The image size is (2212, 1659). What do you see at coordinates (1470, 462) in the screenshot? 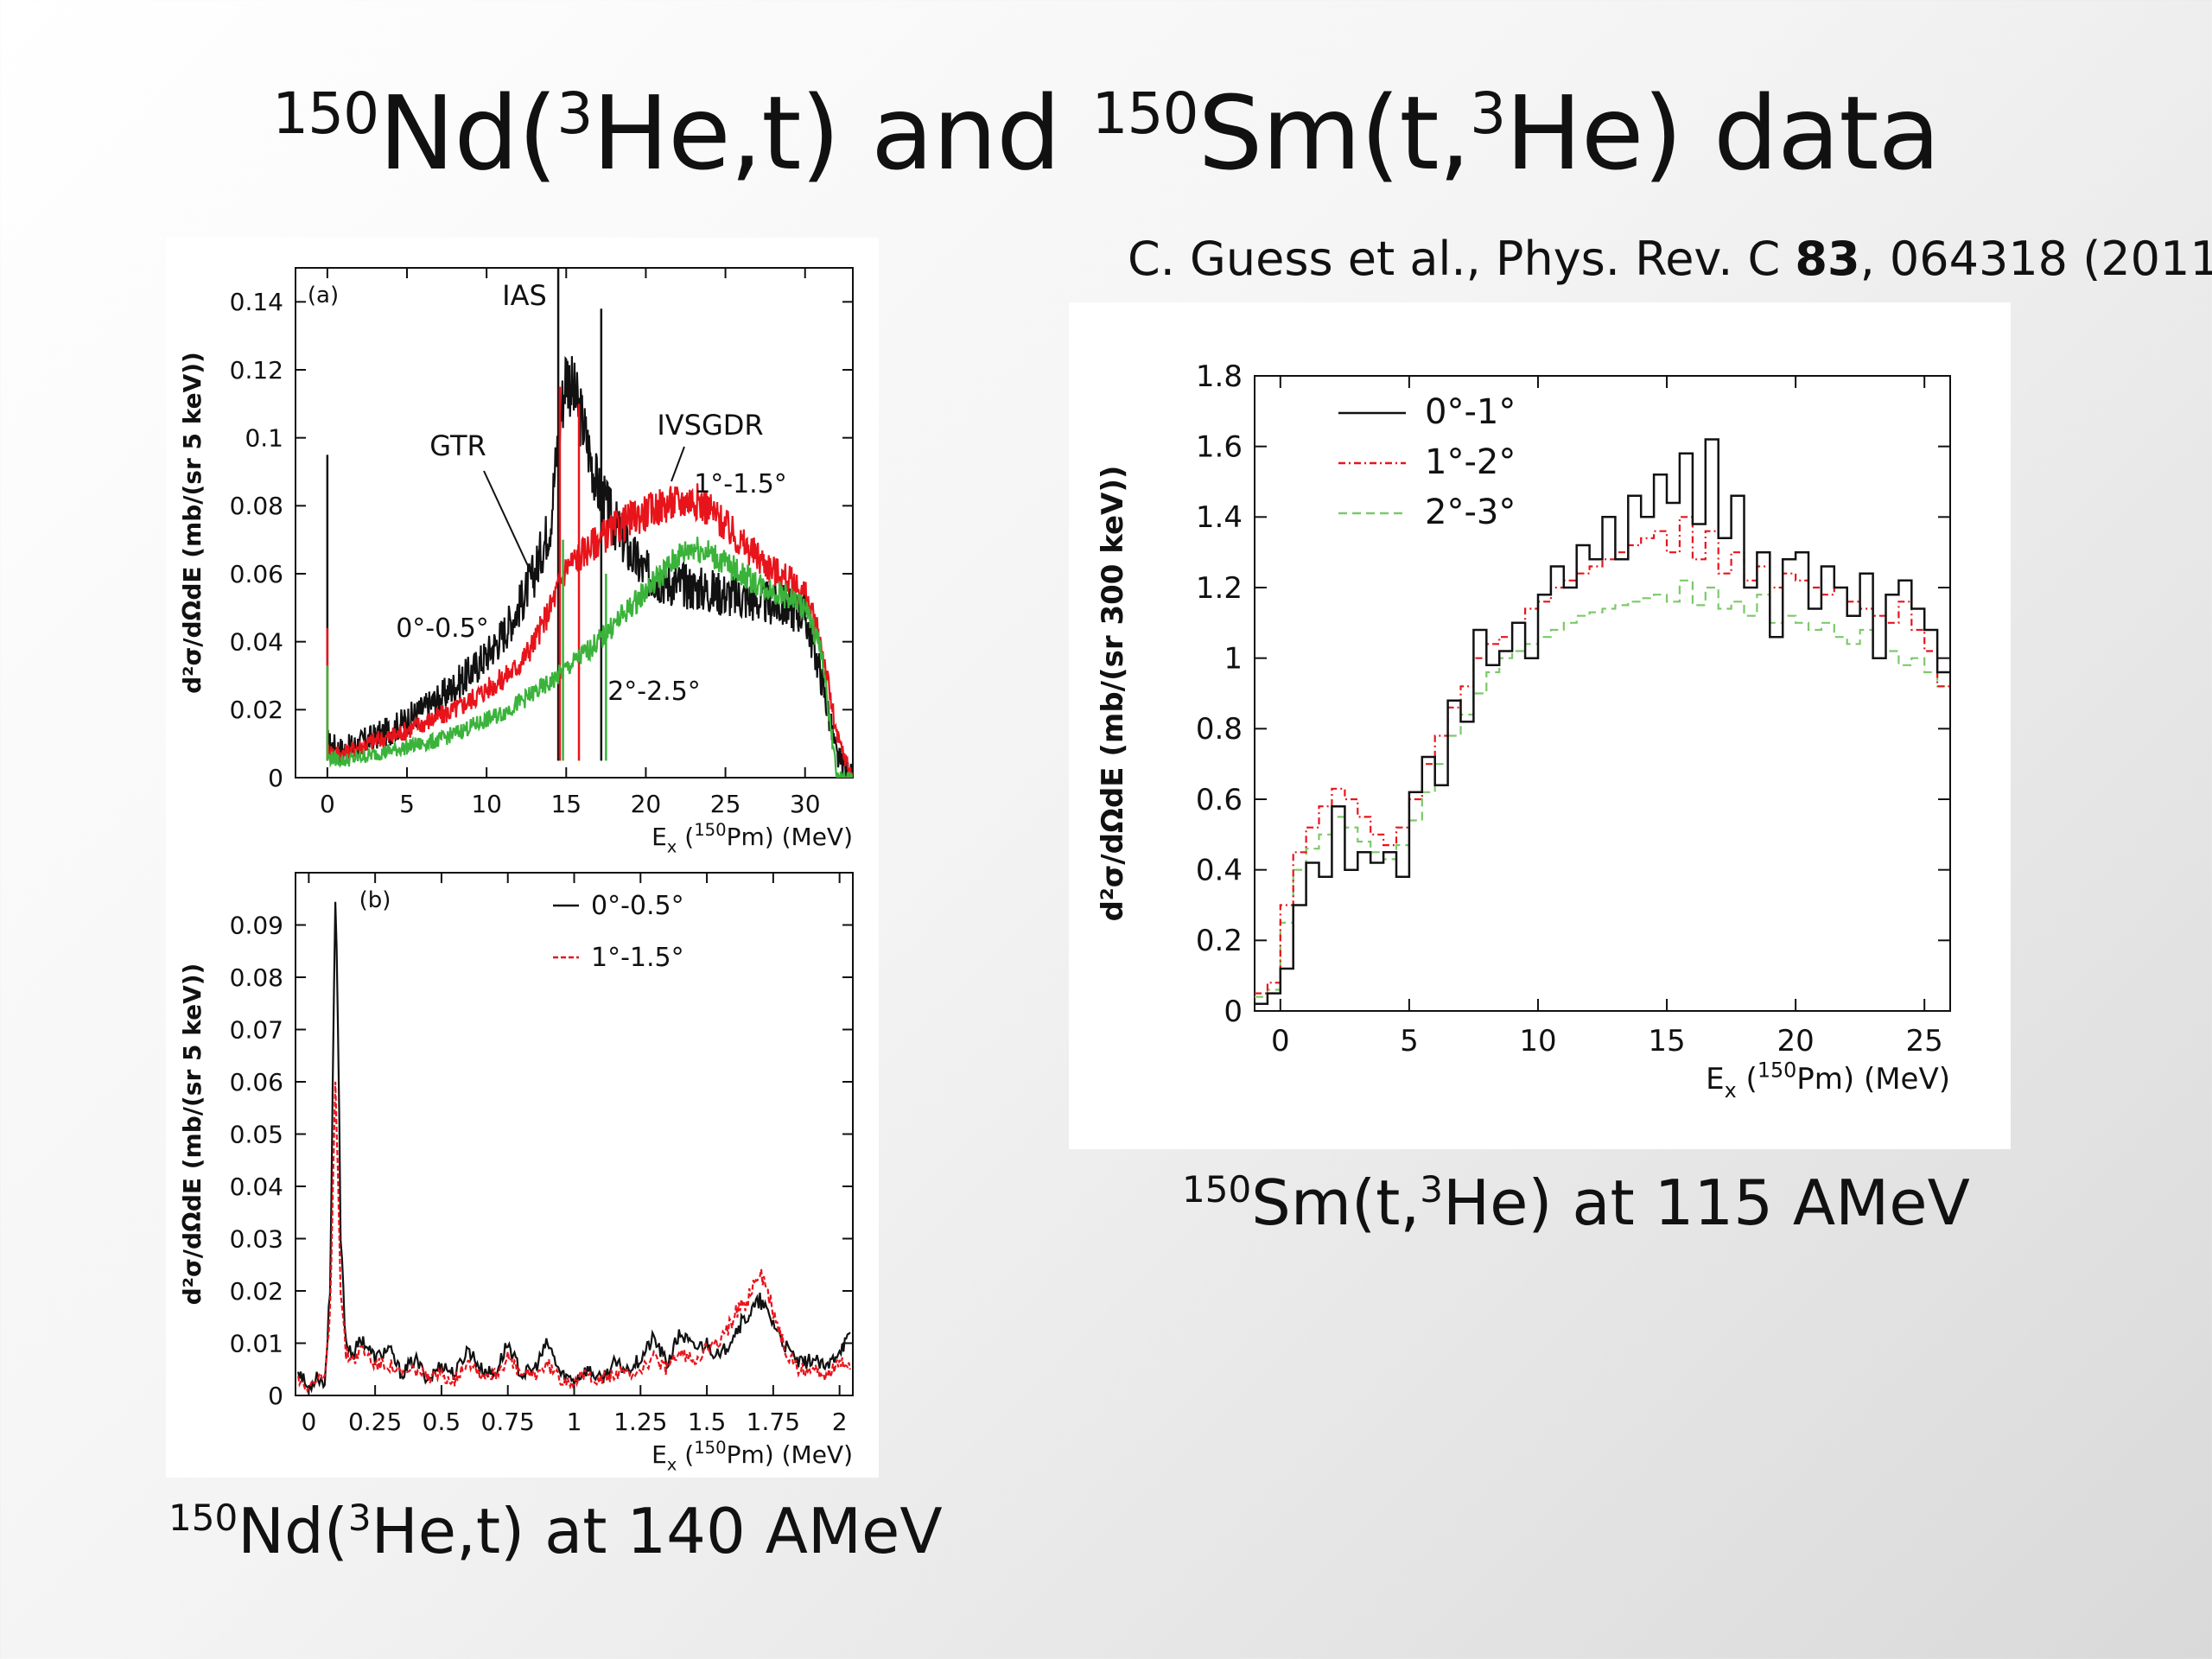
I see `chart-c-legend-label: 1°-2°` at bounding box center [1470, 462].